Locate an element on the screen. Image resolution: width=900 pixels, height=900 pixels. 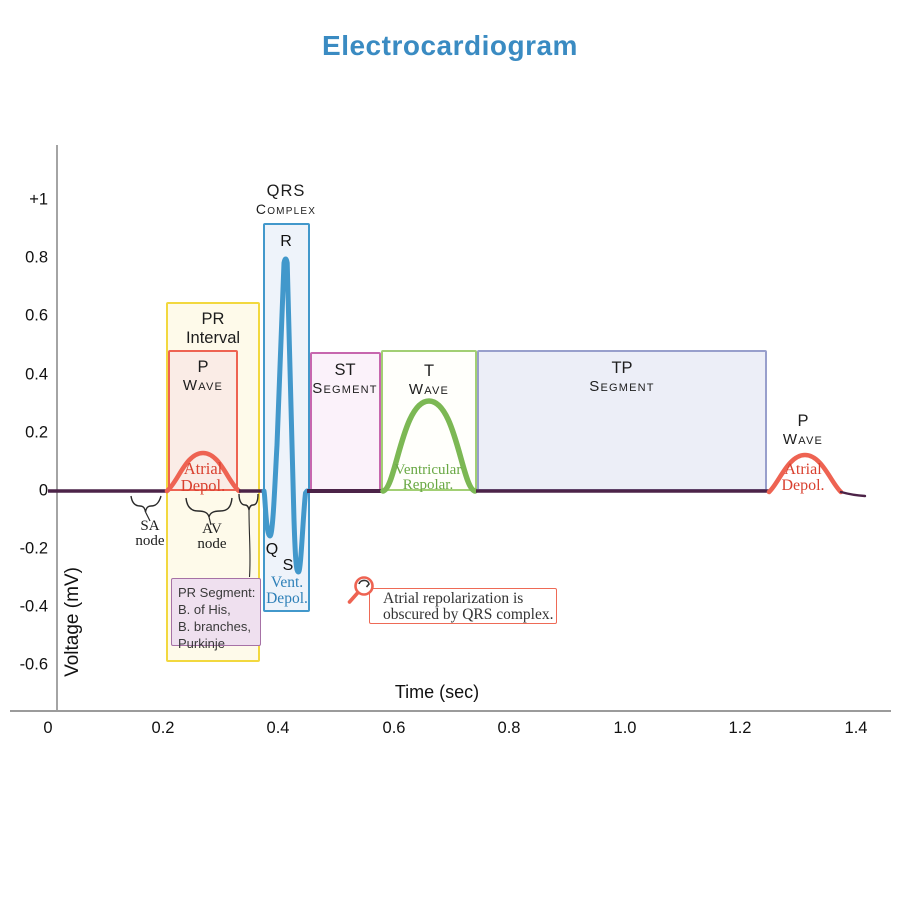
note-box is located at coordinates (463, 606).